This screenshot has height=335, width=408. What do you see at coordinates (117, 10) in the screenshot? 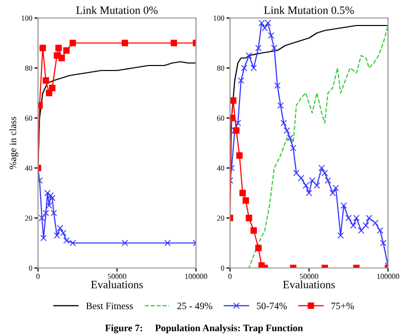
I see `chart-title: Link Mutation 0%` at bounding box center [117, 10].